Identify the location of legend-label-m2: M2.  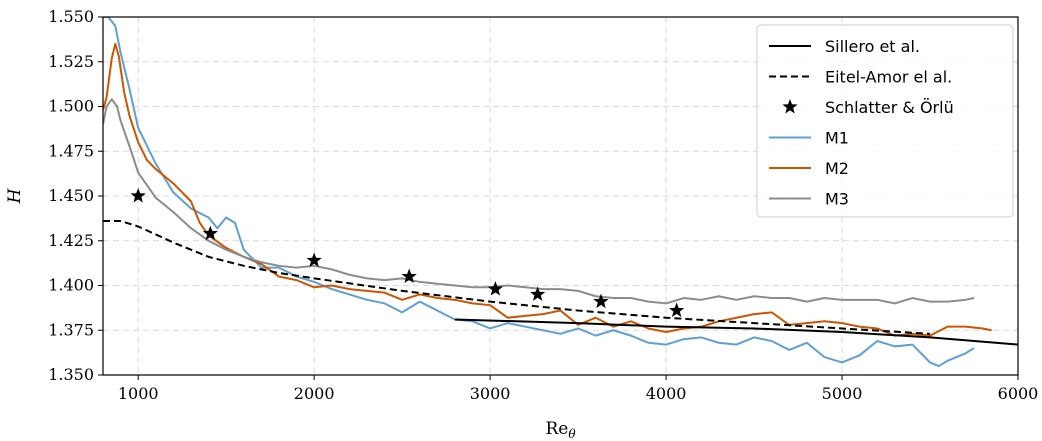
(837, 168).